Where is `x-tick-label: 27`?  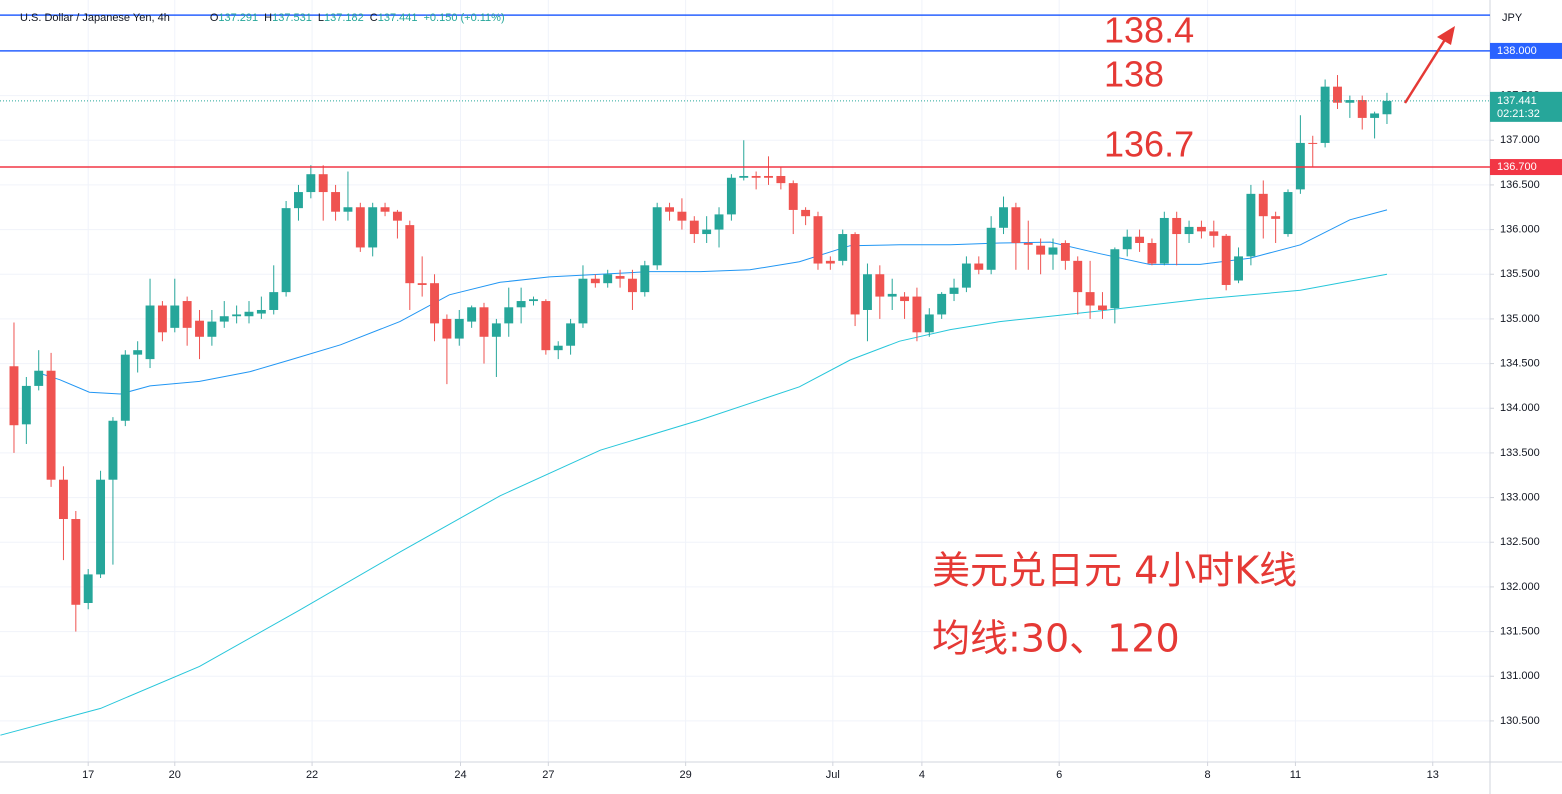 x-tick-label: 27 is located at coordinates (548, 775).